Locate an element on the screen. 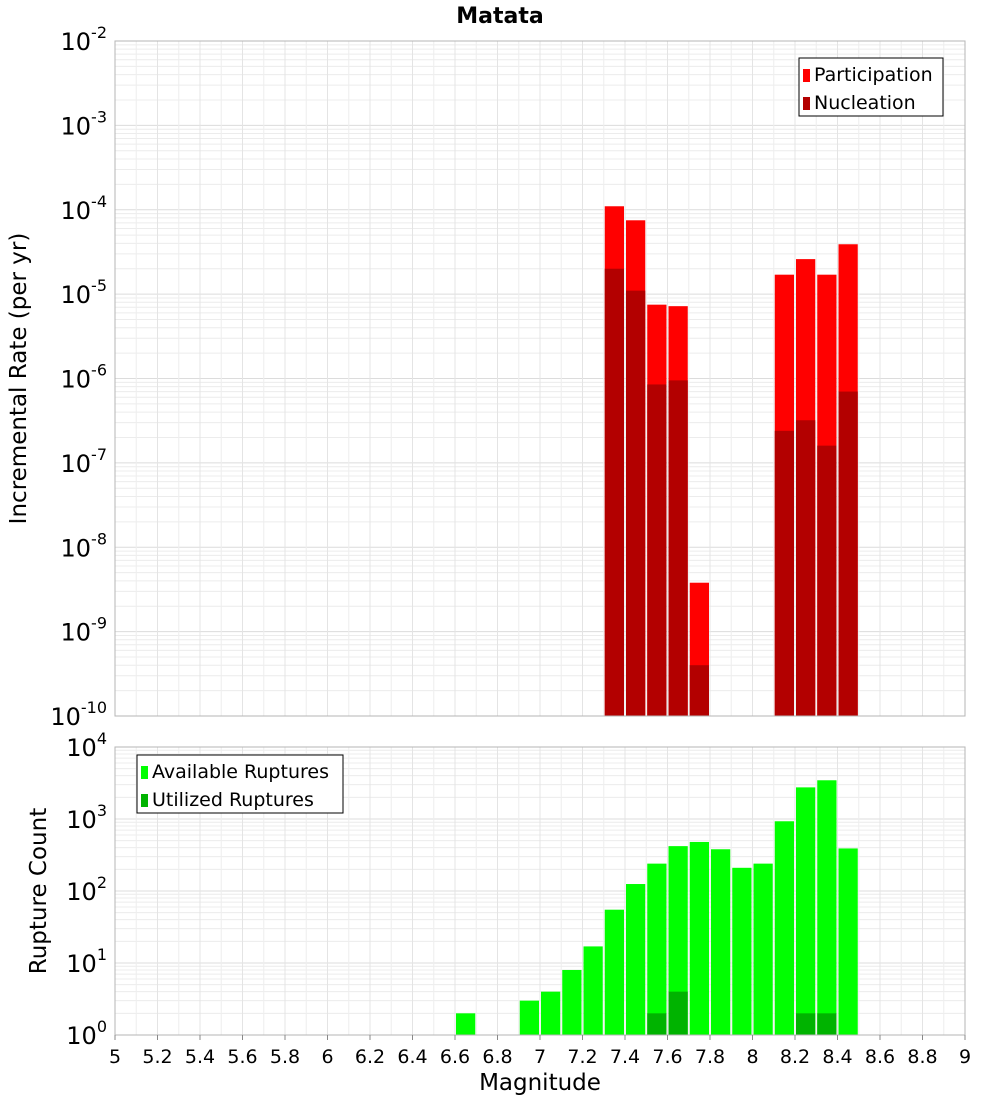 This screenshot has width=1000, height=1104. rate-ytick-label: 10⁻⁷ is located at coordinates (84, 461).